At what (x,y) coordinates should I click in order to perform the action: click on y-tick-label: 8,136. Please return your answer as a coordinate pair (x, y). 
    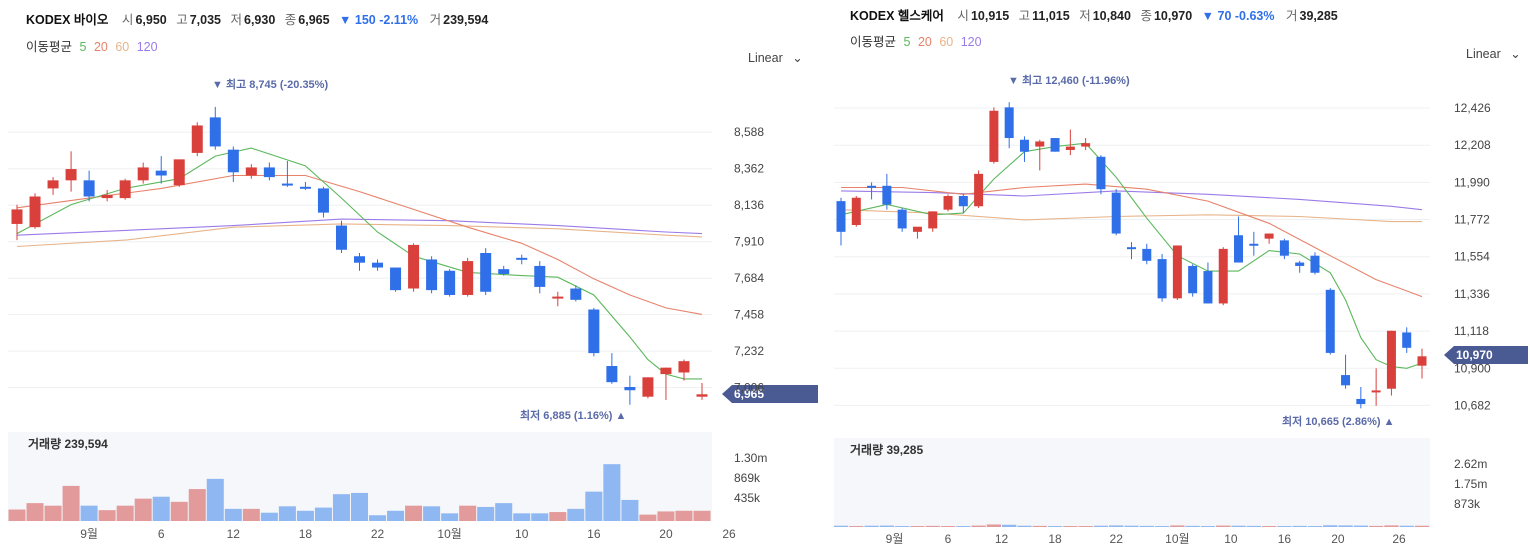
    Looking at the image, I should click on (749, 205).